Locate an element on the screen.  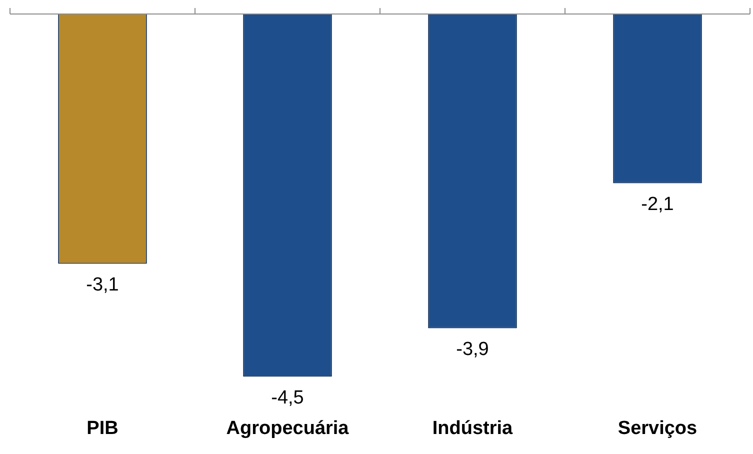
x-tick-label: PIB is located at coordinates (102, 428).